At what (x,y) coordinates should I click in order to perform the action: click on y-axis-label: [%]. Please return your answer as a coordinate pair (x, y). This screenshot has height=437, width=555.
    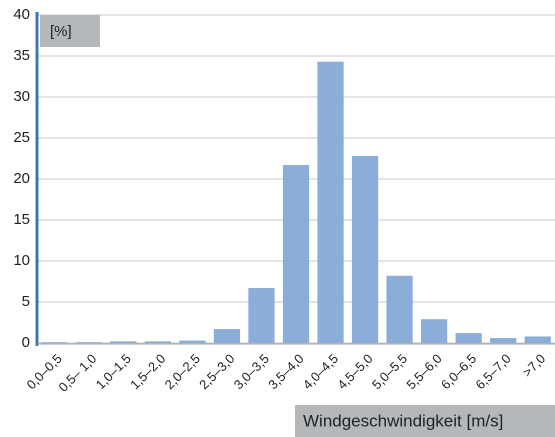
    Looking at the image, I should click on (61, 31).